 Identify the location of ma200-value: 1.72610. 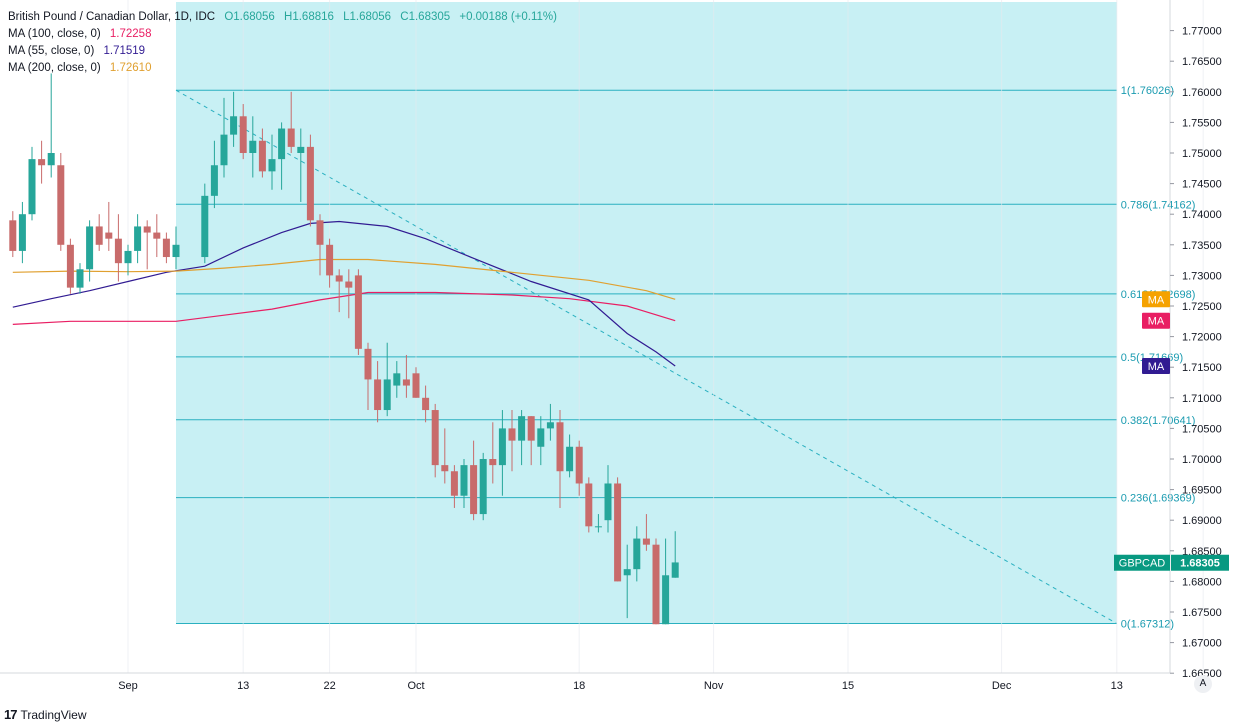
(130, 68).